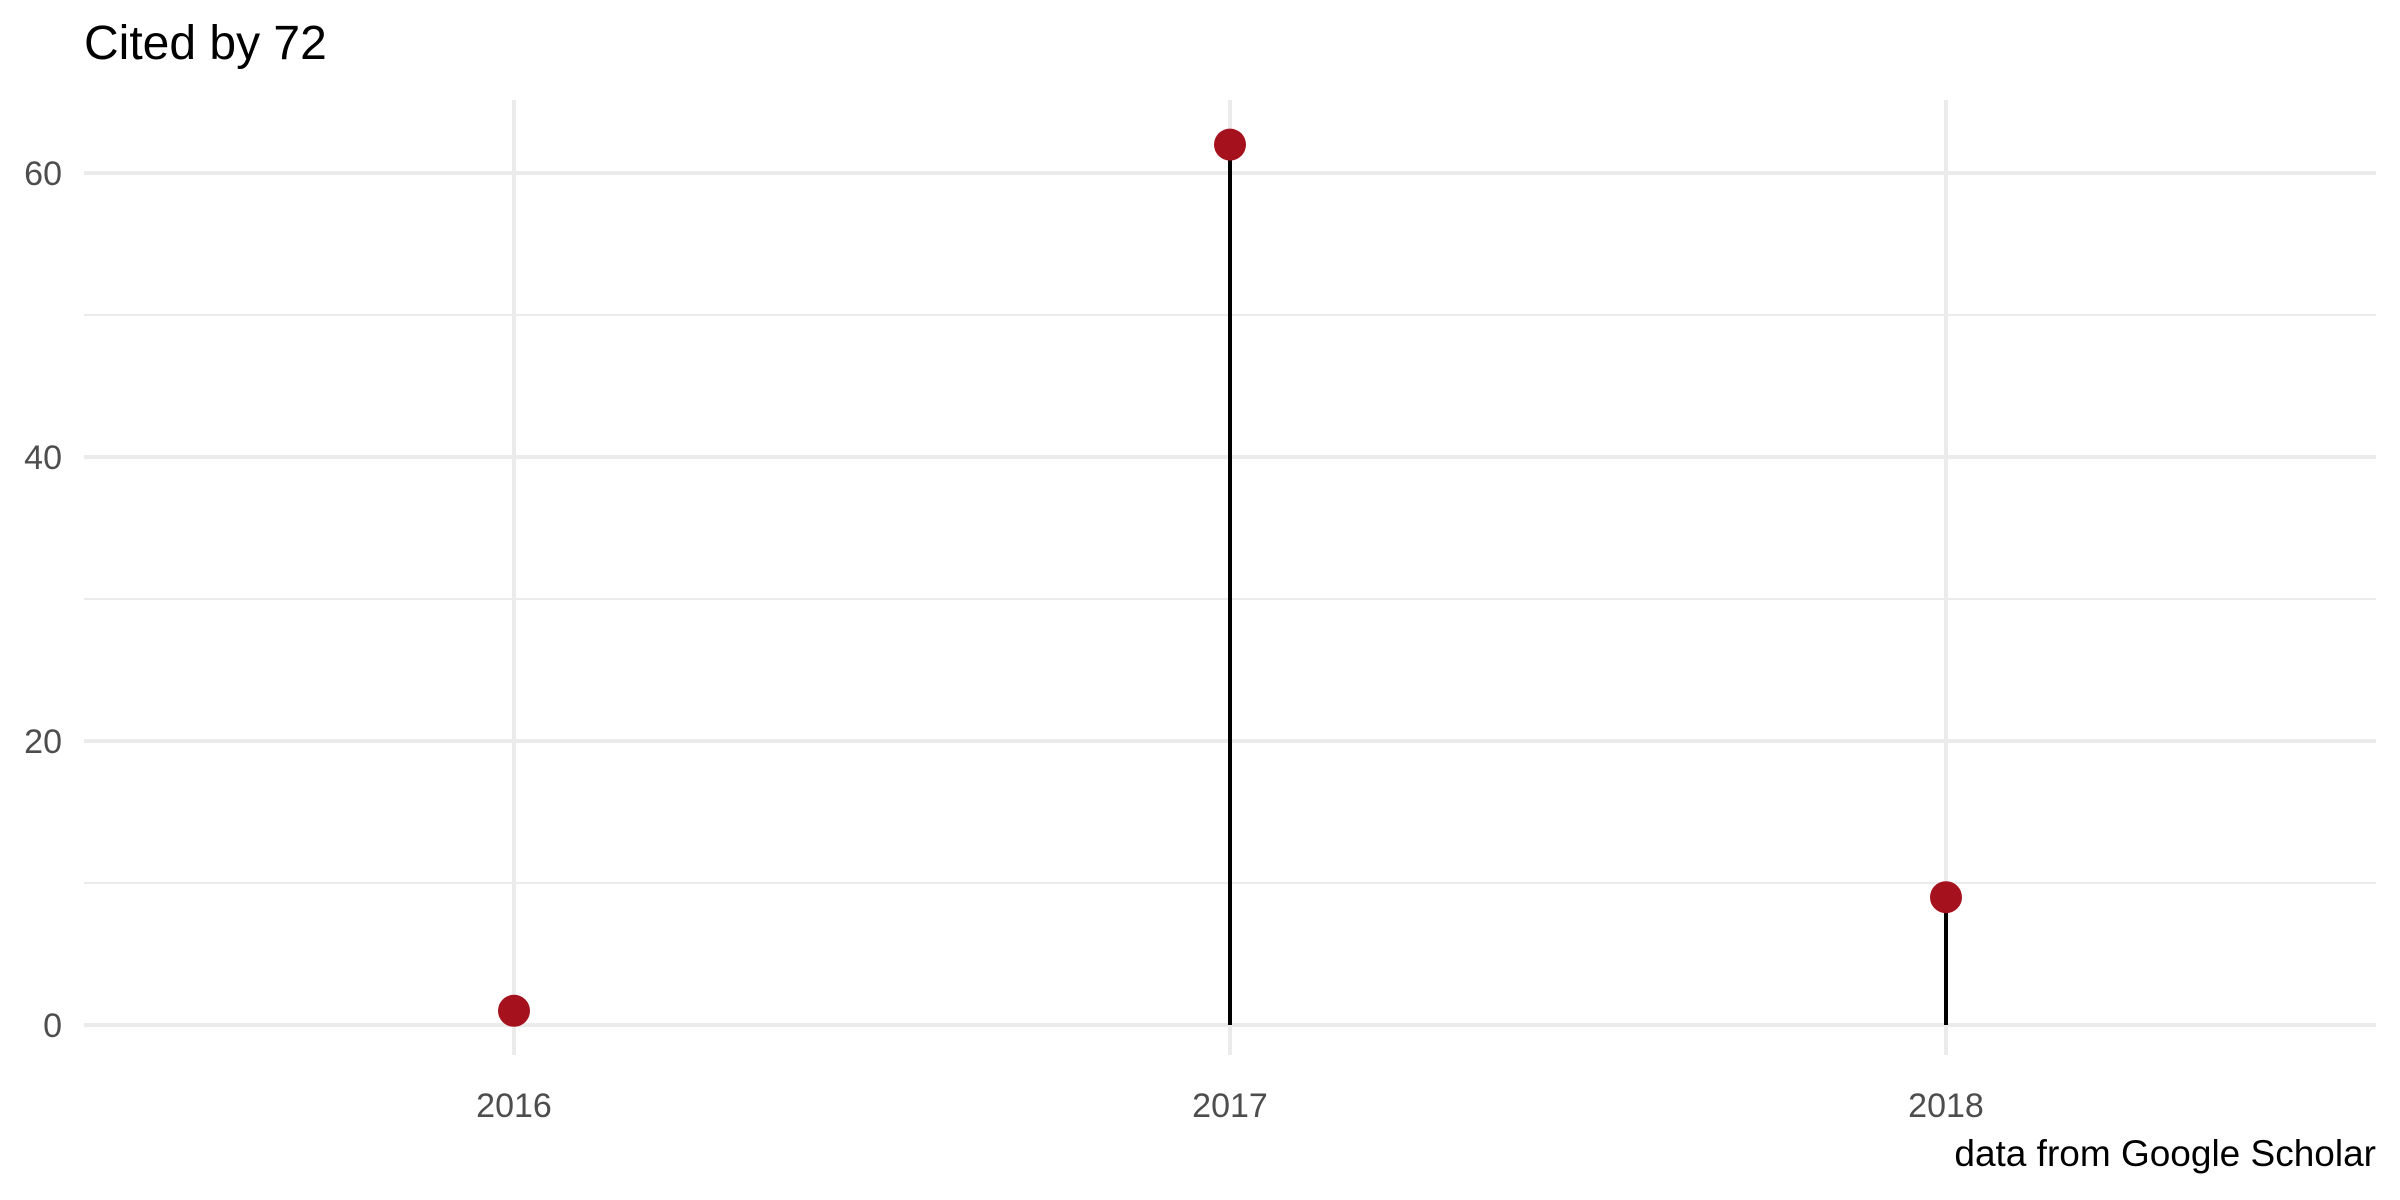 The height and width of the screenshot is (1200, 2400). I want to click on y-tick-label: 20, so click(43, 742).